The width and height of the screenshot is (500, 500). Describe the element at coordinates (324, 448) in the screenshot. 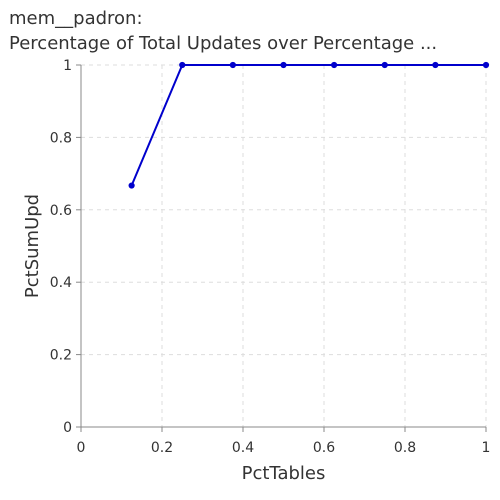

I see `x-tick-label: 0.6` at that location.